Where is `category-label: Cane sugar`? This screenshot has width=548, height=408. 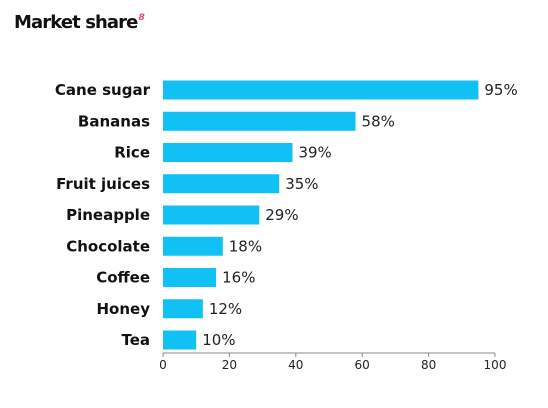 category-label: Cane sugar is located at coordinates (103, 90).